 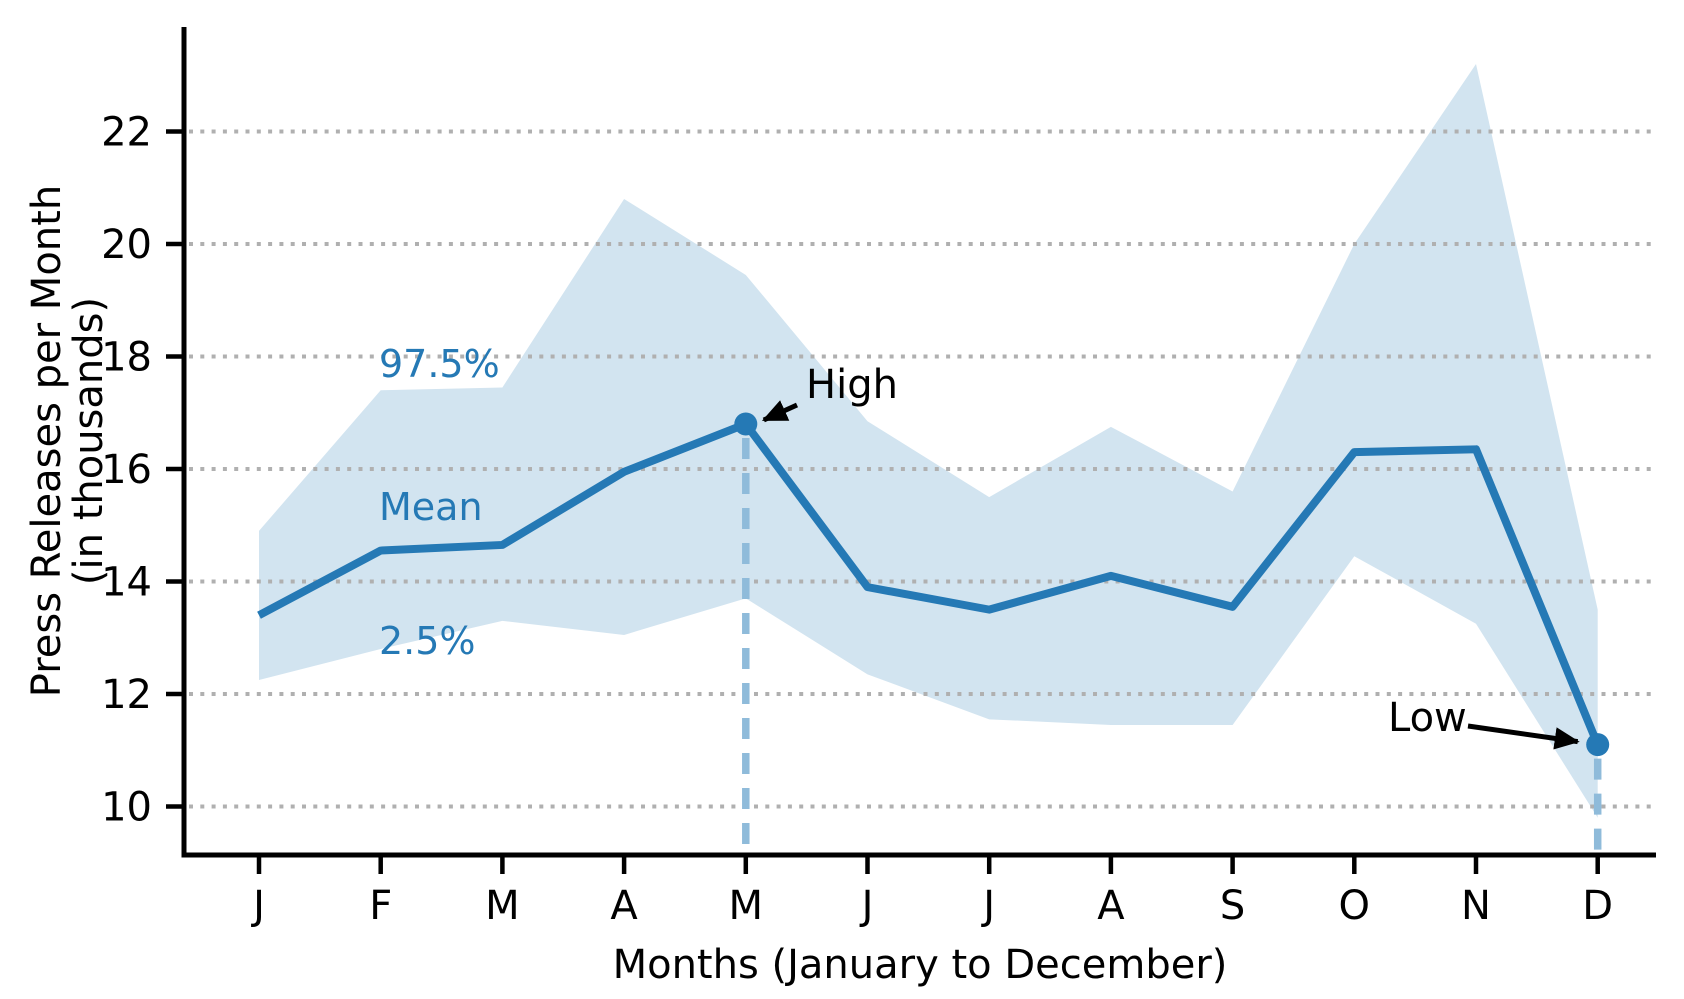 I want to click on x-tick-label-9: O, so click(x=1354, y=906).